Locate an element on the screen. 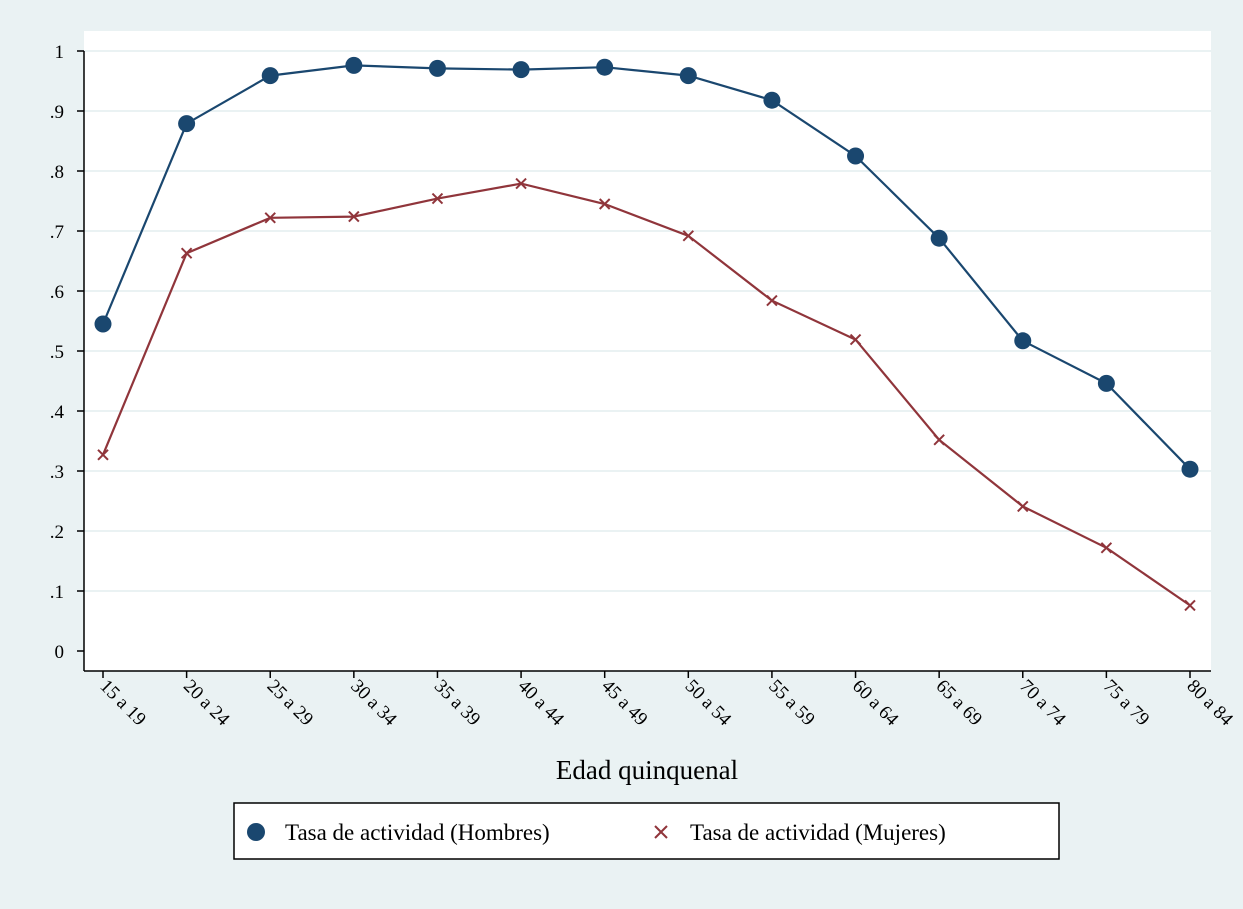 This screenshot has height=909, width=1243. x-axis-title: Edad quinquenal is located at coordinates (647, 770).